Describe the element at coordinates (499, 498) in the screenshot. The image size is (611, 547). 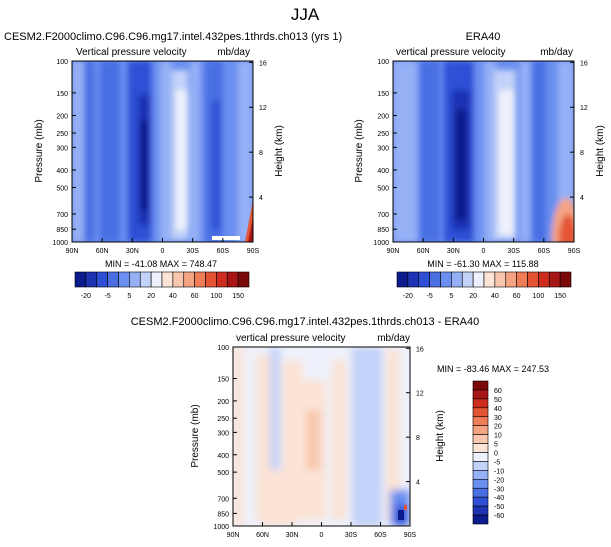
I see `colorbar-label: -40` at that location.